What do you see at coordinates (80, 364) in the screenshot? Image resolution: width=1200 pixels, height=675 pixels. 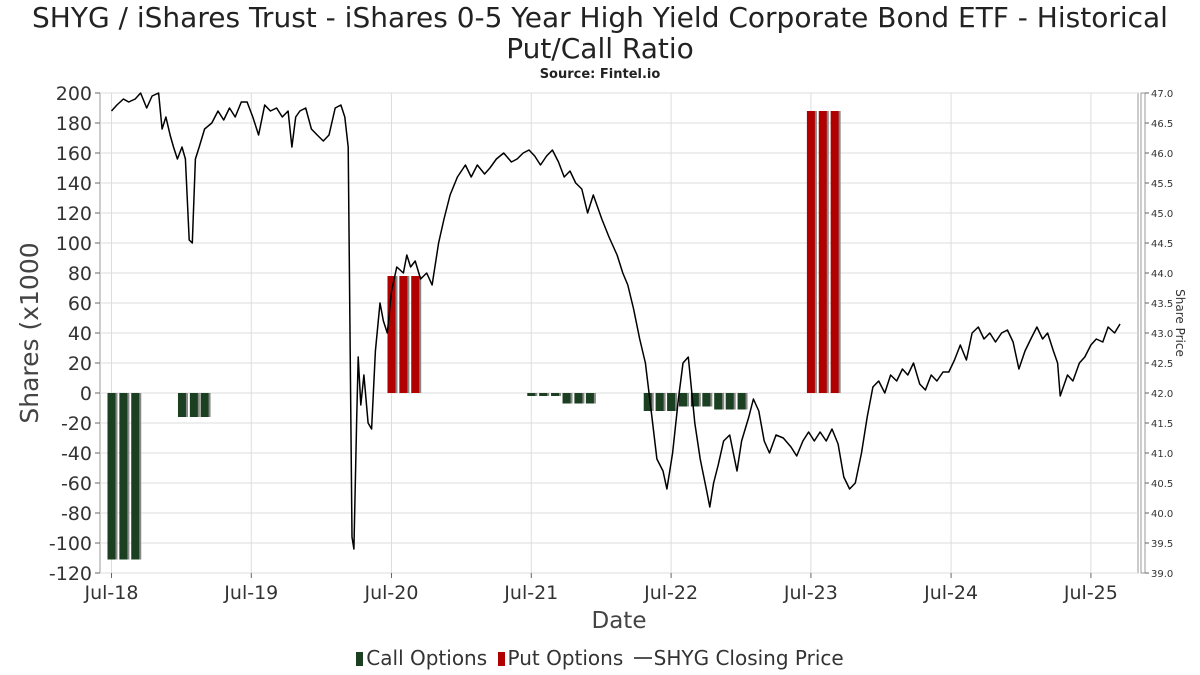 I see `y-tick-label: 20` at bounding box center [80, 364].